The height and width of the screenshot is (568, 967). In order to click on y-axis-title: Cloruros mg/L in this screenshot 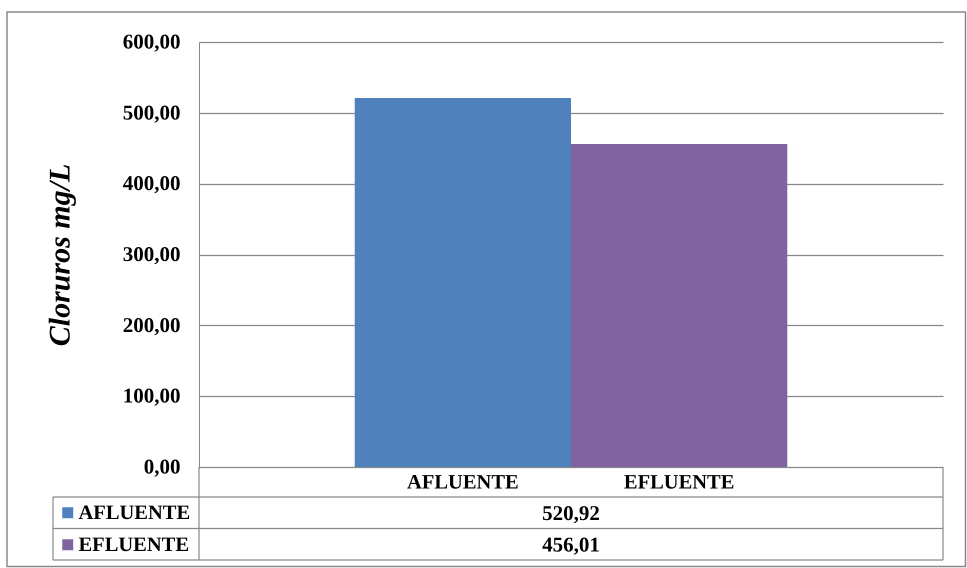, I will do `click(60, 255)`.